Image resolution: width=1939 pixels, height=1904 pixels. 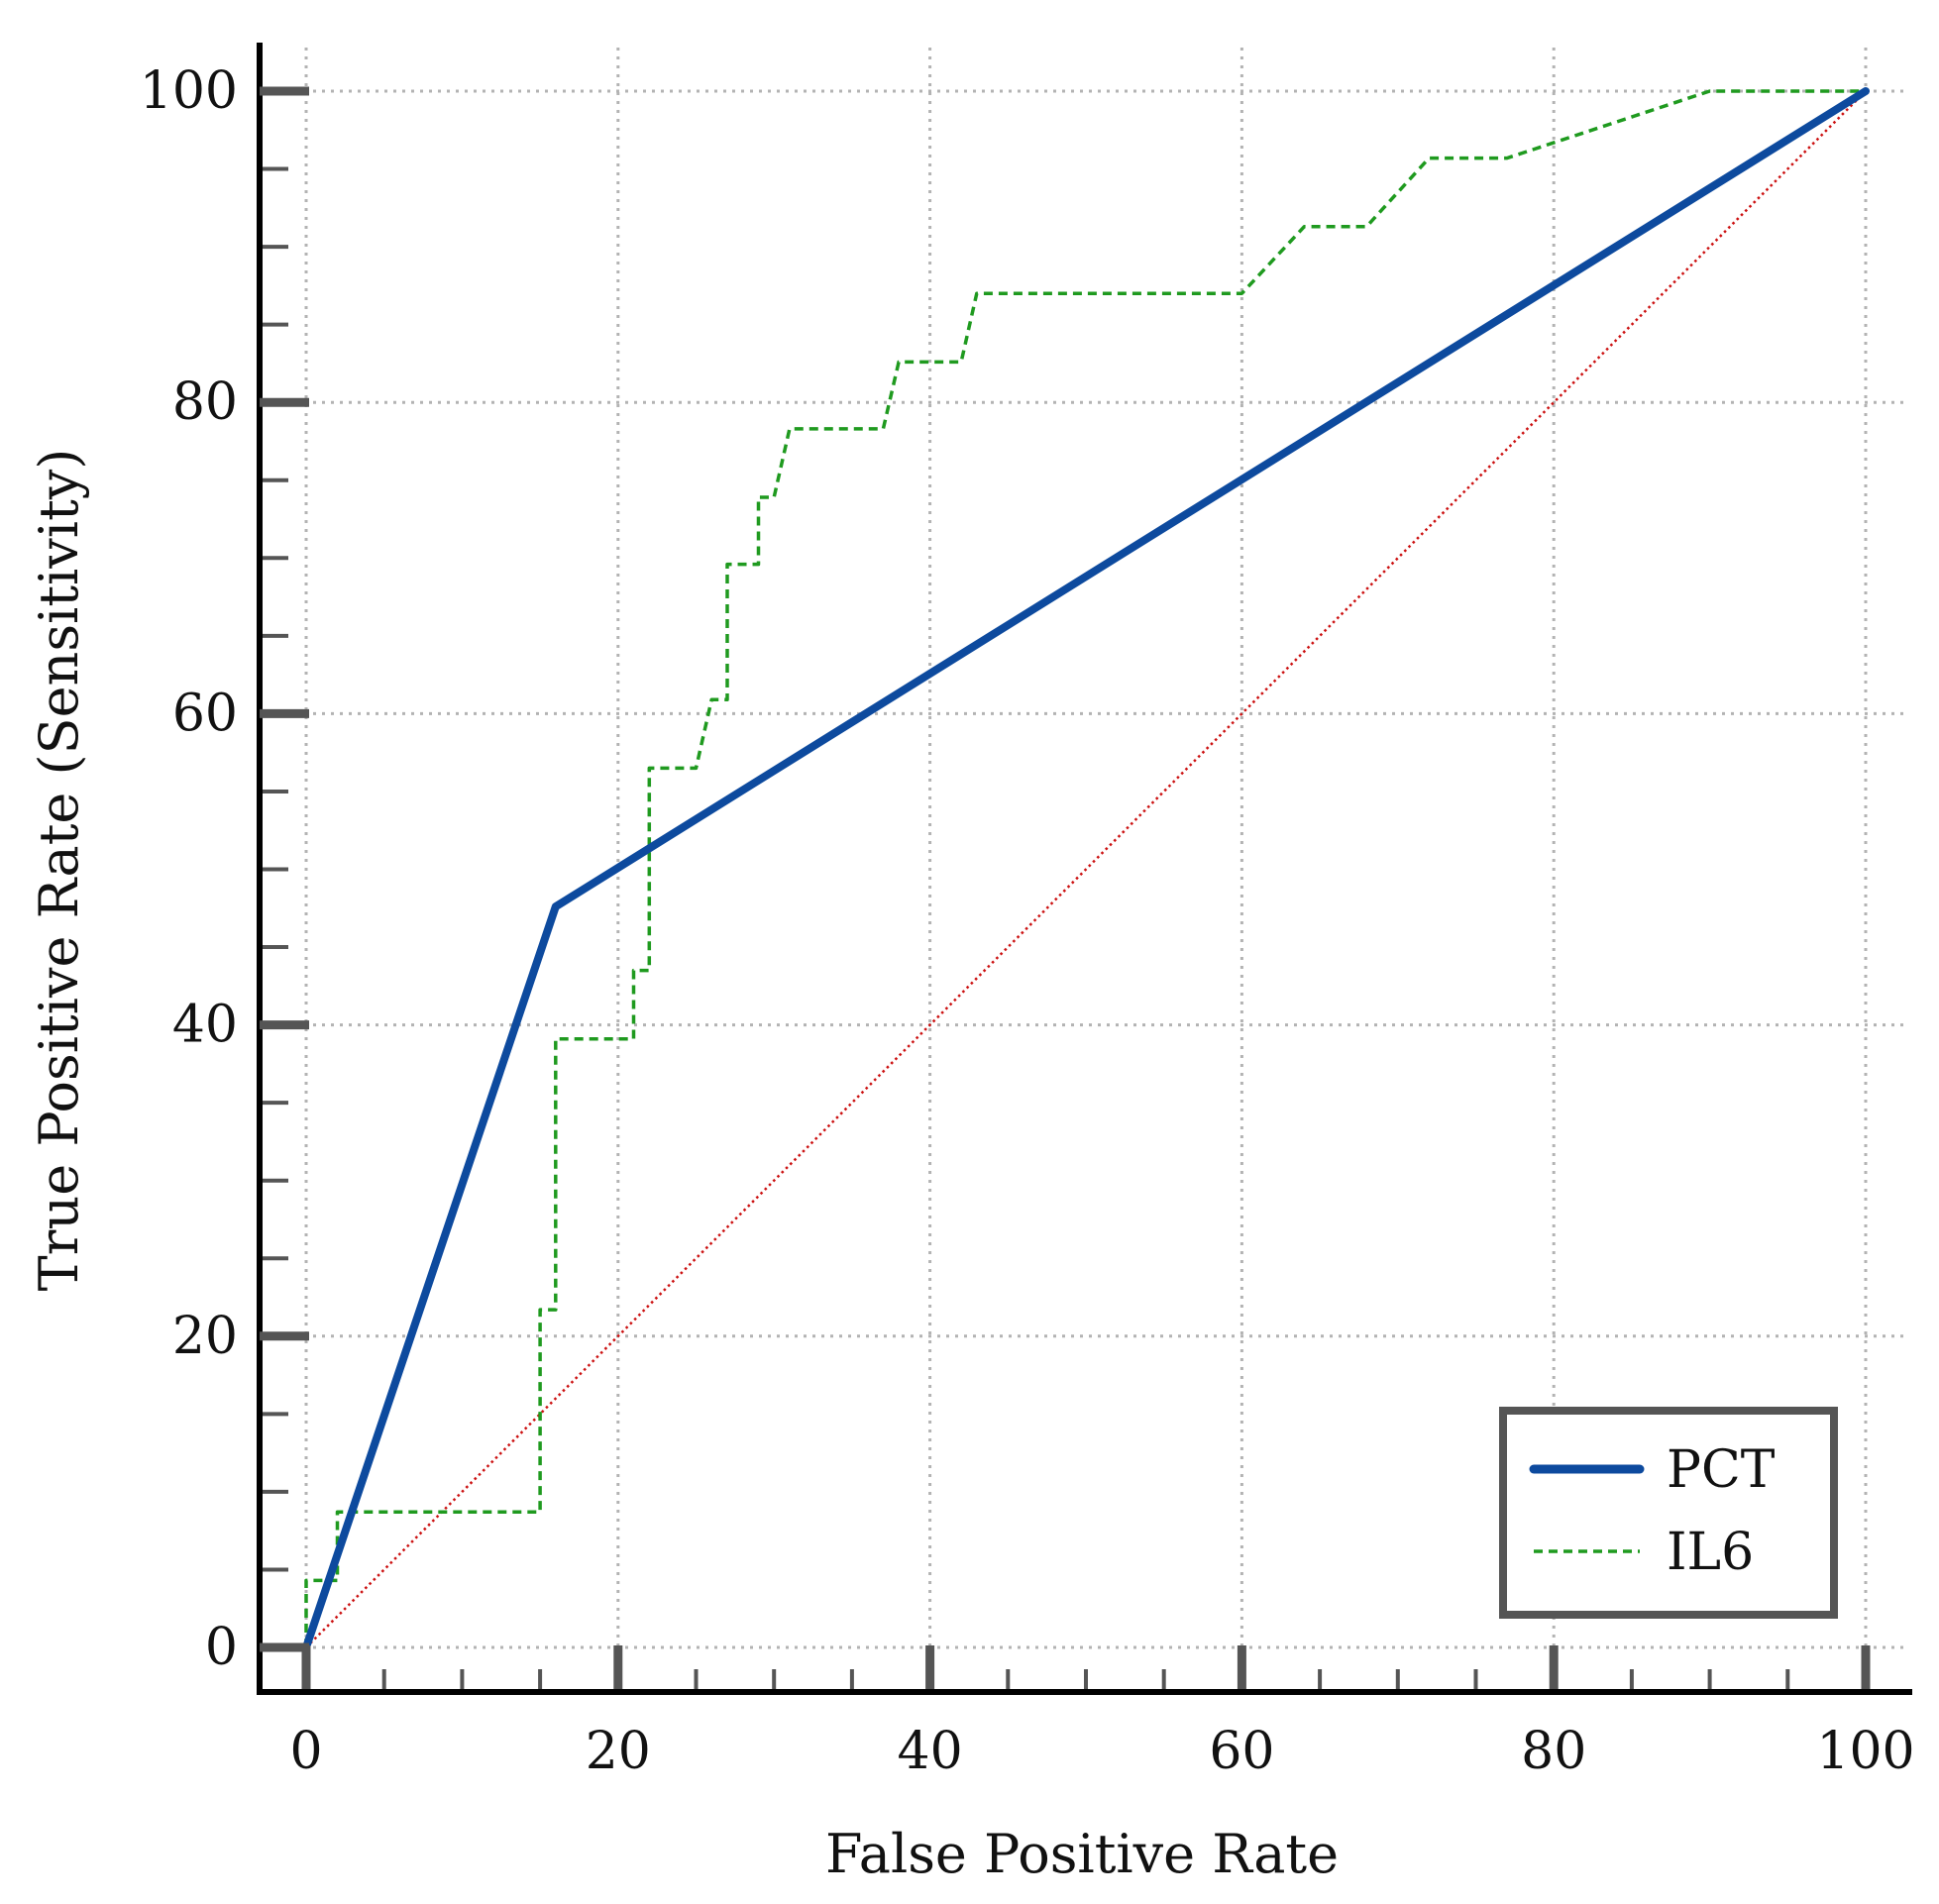 What do you see at coordinates (205, 402) in the screenshot?
I see `y-tick-label: 80` at bounding box center [205, 402].